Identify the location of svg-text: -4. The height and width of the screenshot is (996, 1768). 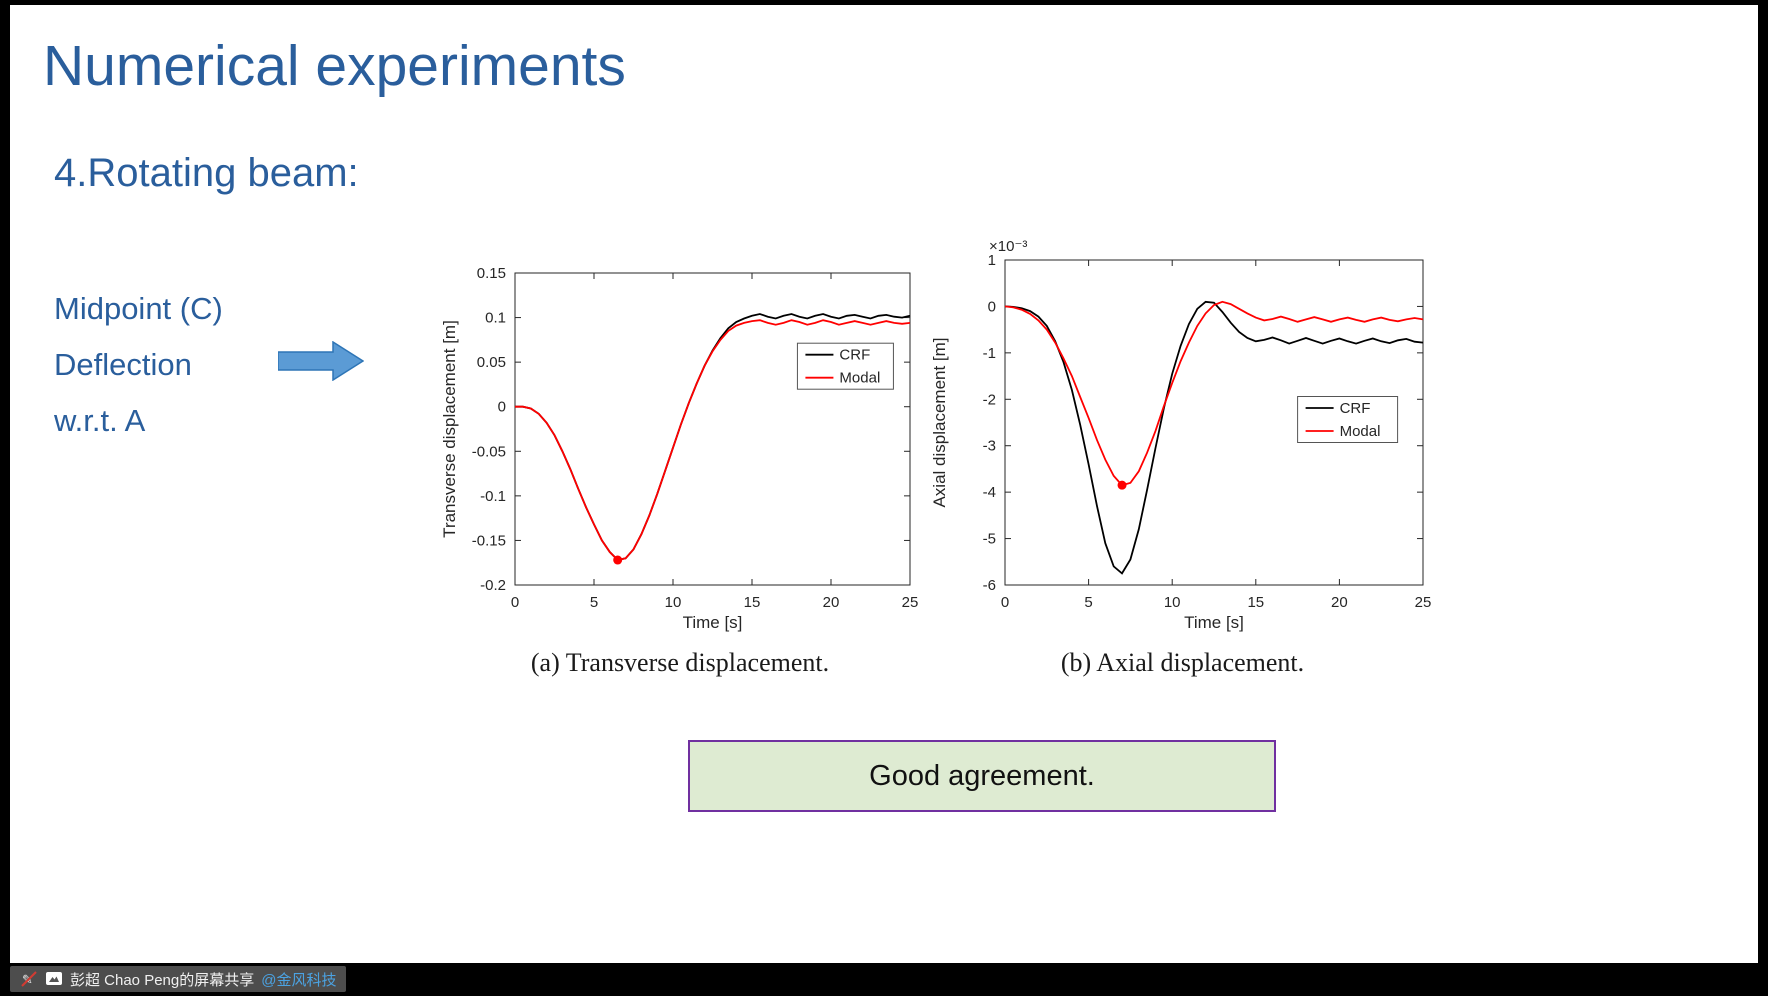
(989, 492).